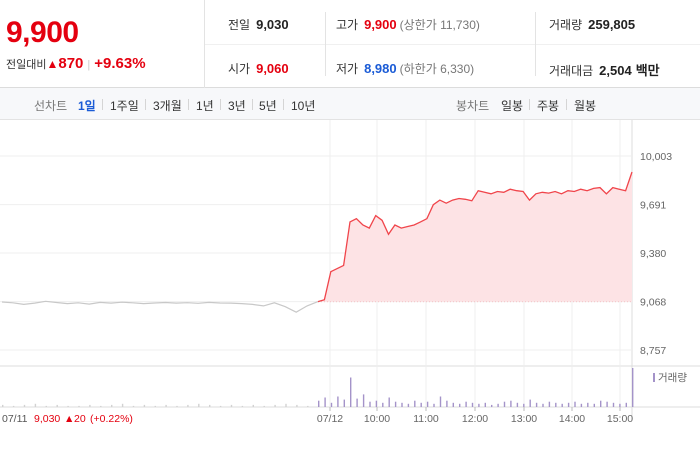  Describe the element at coordinates (475, 237) in the screenshot. I see `today-area` at that location.